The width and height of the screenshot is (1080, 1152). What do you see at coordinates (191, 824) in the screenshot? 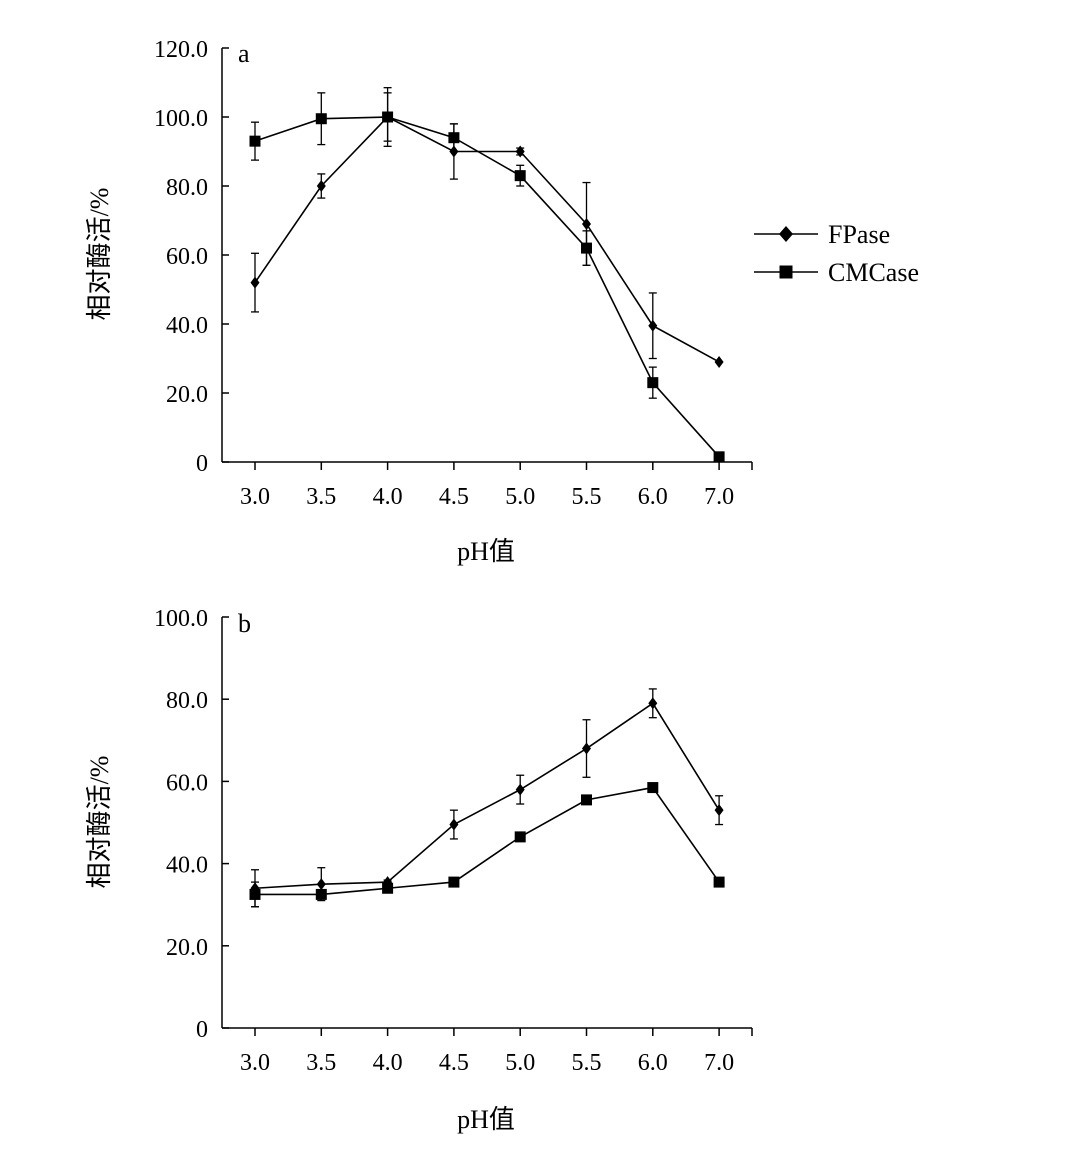
I see `y-ticks: 0 20.0 40.0 60.0 80.0 100.0` at bounding box center [191, 824].